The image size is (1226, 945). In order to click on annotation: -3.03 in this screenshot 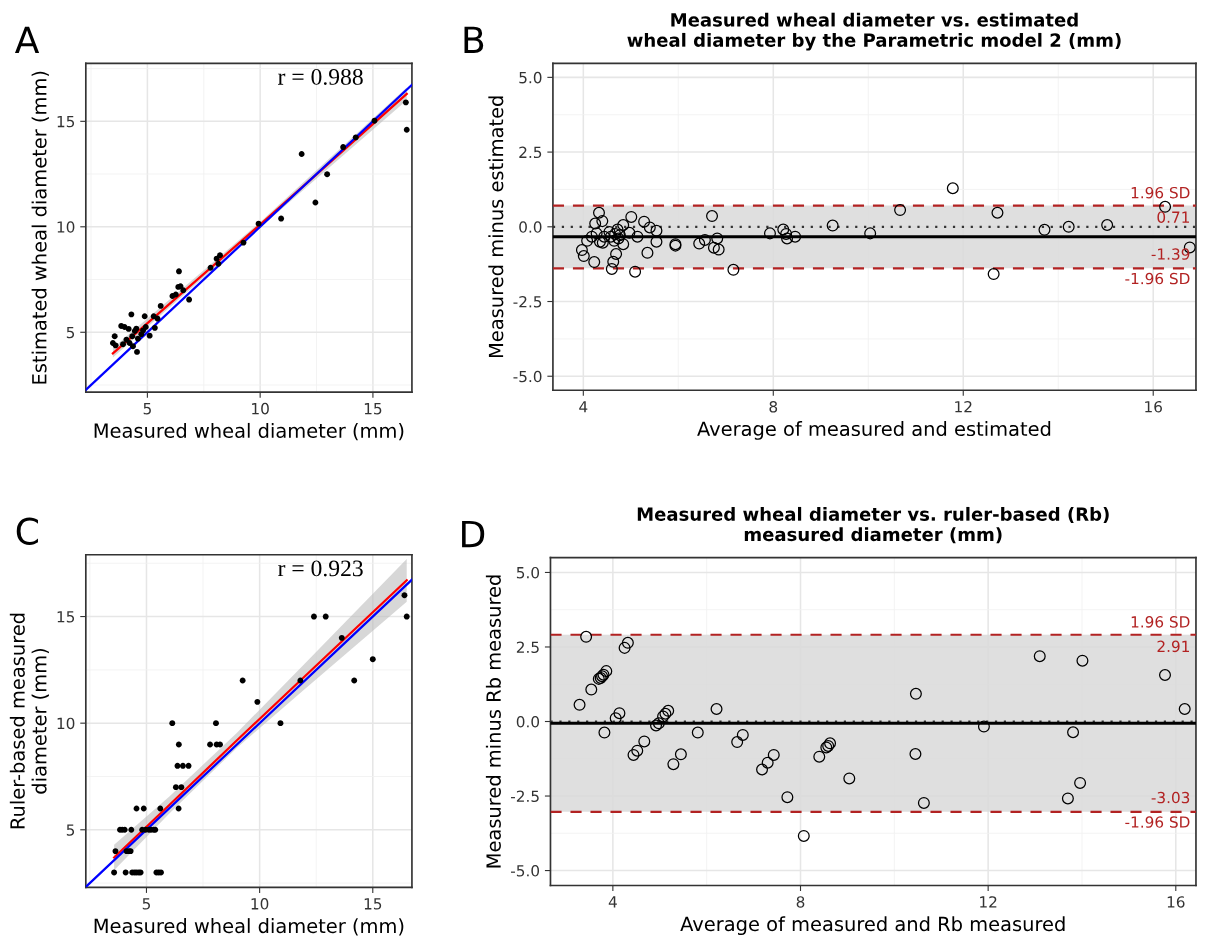, I will do `click(1170, 797)`.